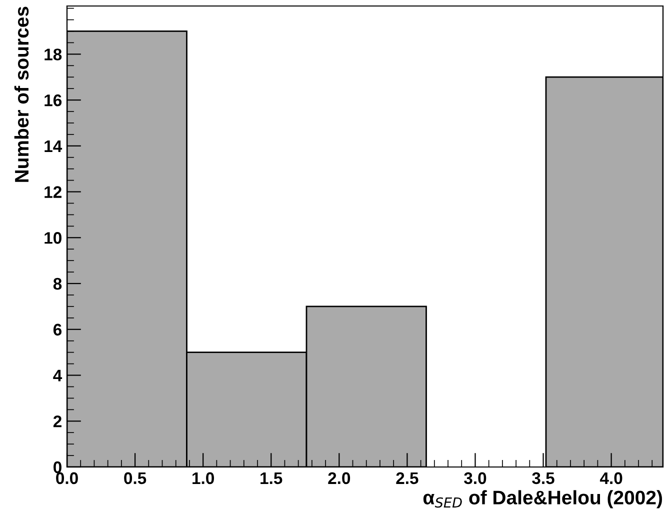  What do you see at coordinates (53, 54) in the screenshot?
I see `y-tick-label: 18` at bounding box center [53, 54].